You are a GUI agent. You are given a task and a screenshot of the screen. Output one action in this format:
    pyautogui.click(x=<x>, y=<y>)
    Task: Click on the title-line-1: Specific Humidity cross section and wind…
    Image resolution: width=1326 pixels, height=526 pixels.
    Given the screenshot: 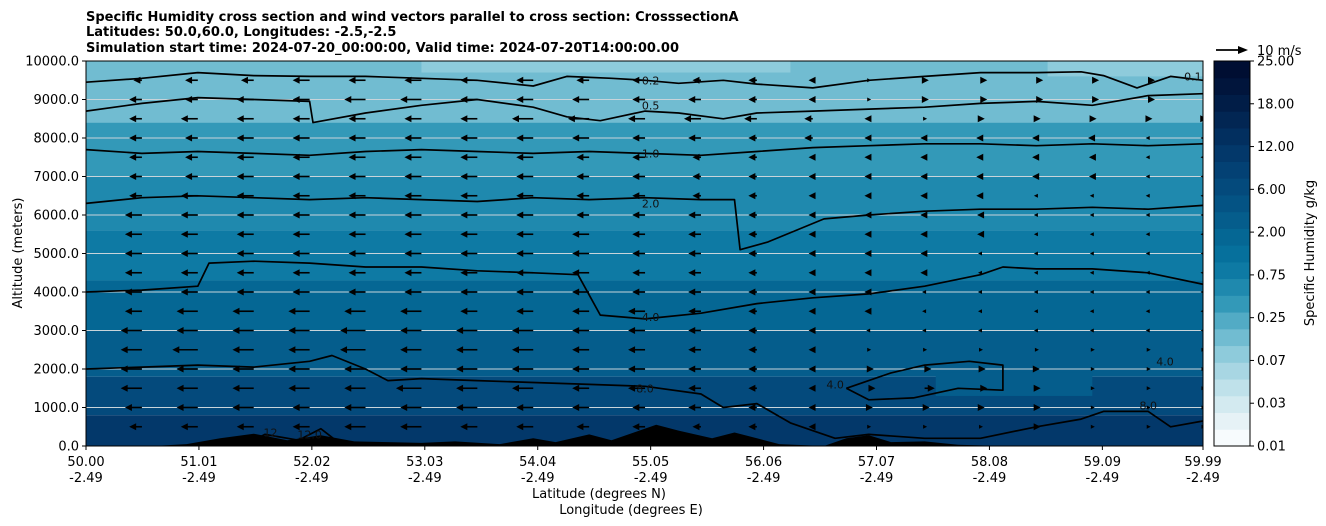 What is the action you would take?
    pyautogui.click(x=412, y=17)
    